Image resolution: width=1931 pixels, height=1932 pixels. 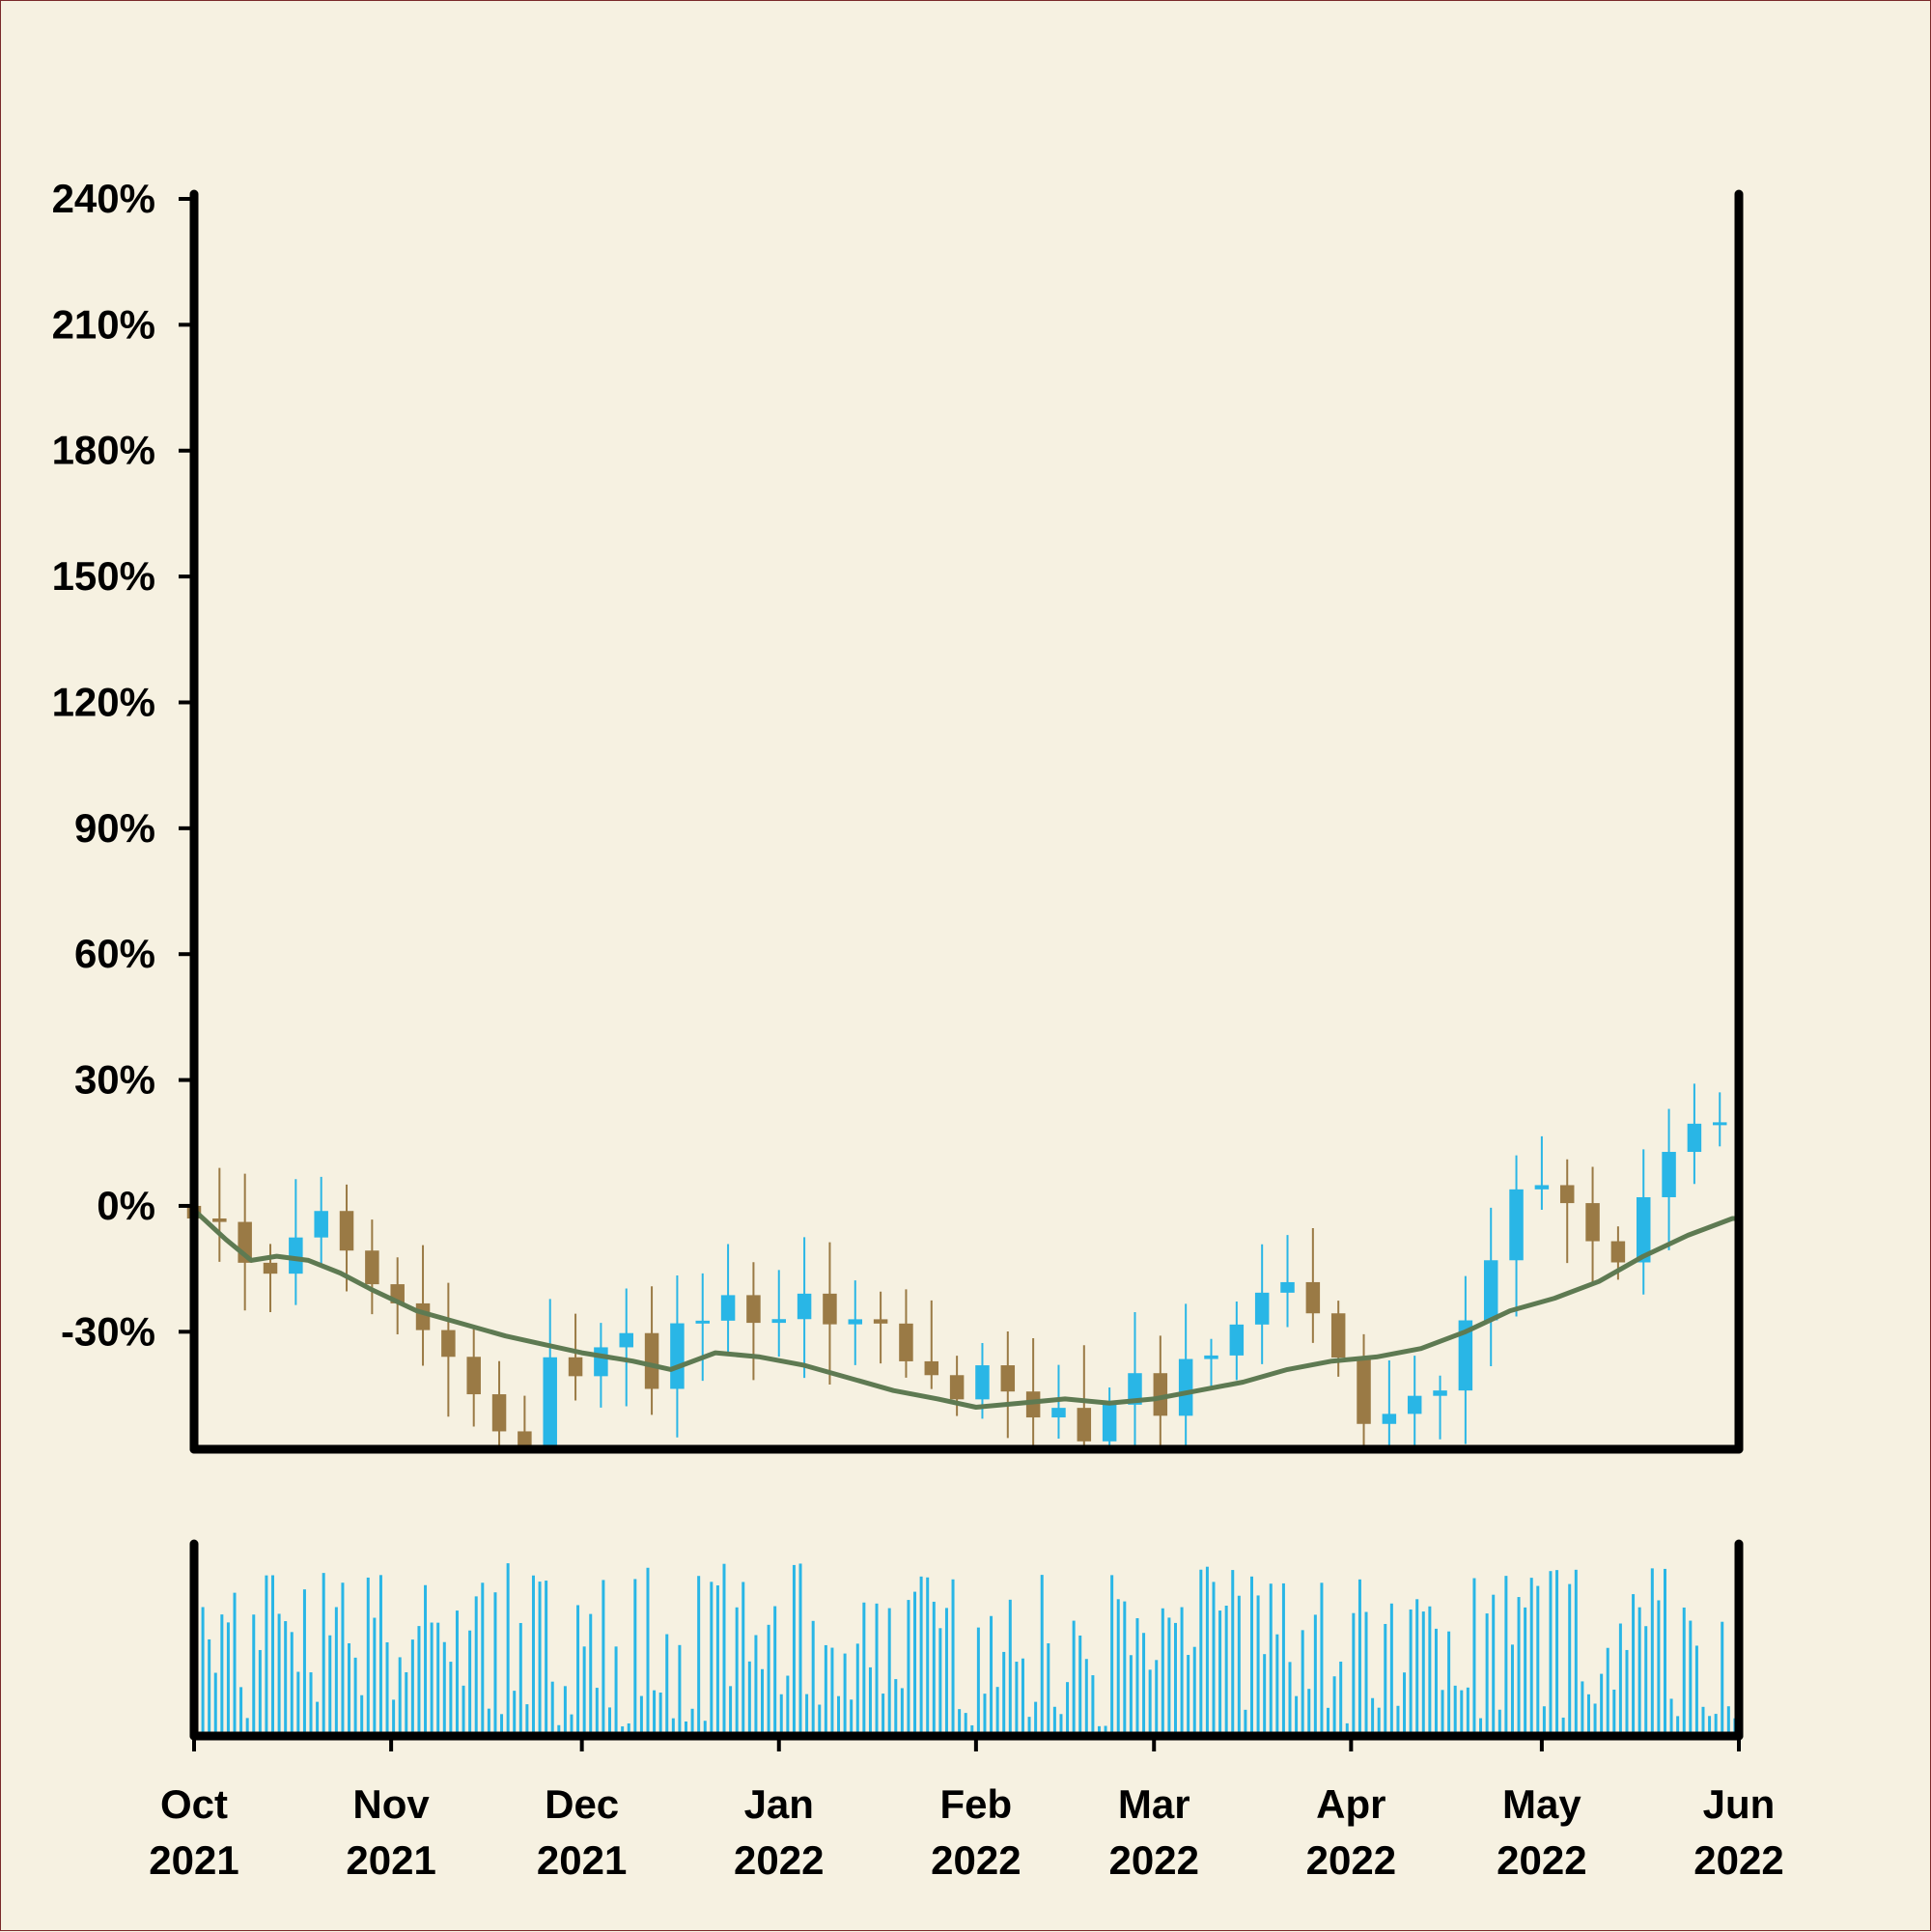 I want to click on y-tick-label: 120%, so click(x=103, y=701).